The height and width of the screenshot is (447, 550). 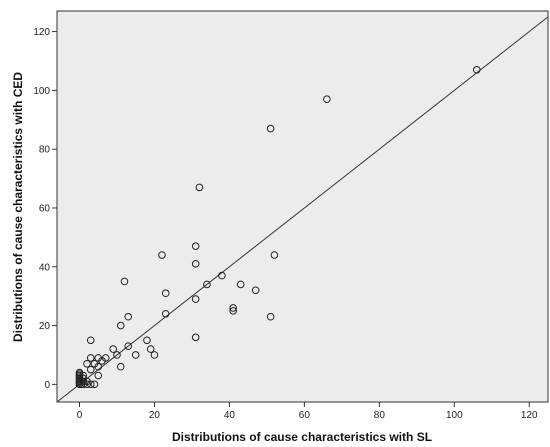 What do you see at coordinates (80, 415) in the screenshot?
I see `x-tick-label: 0` at bounding box center [80, 415].